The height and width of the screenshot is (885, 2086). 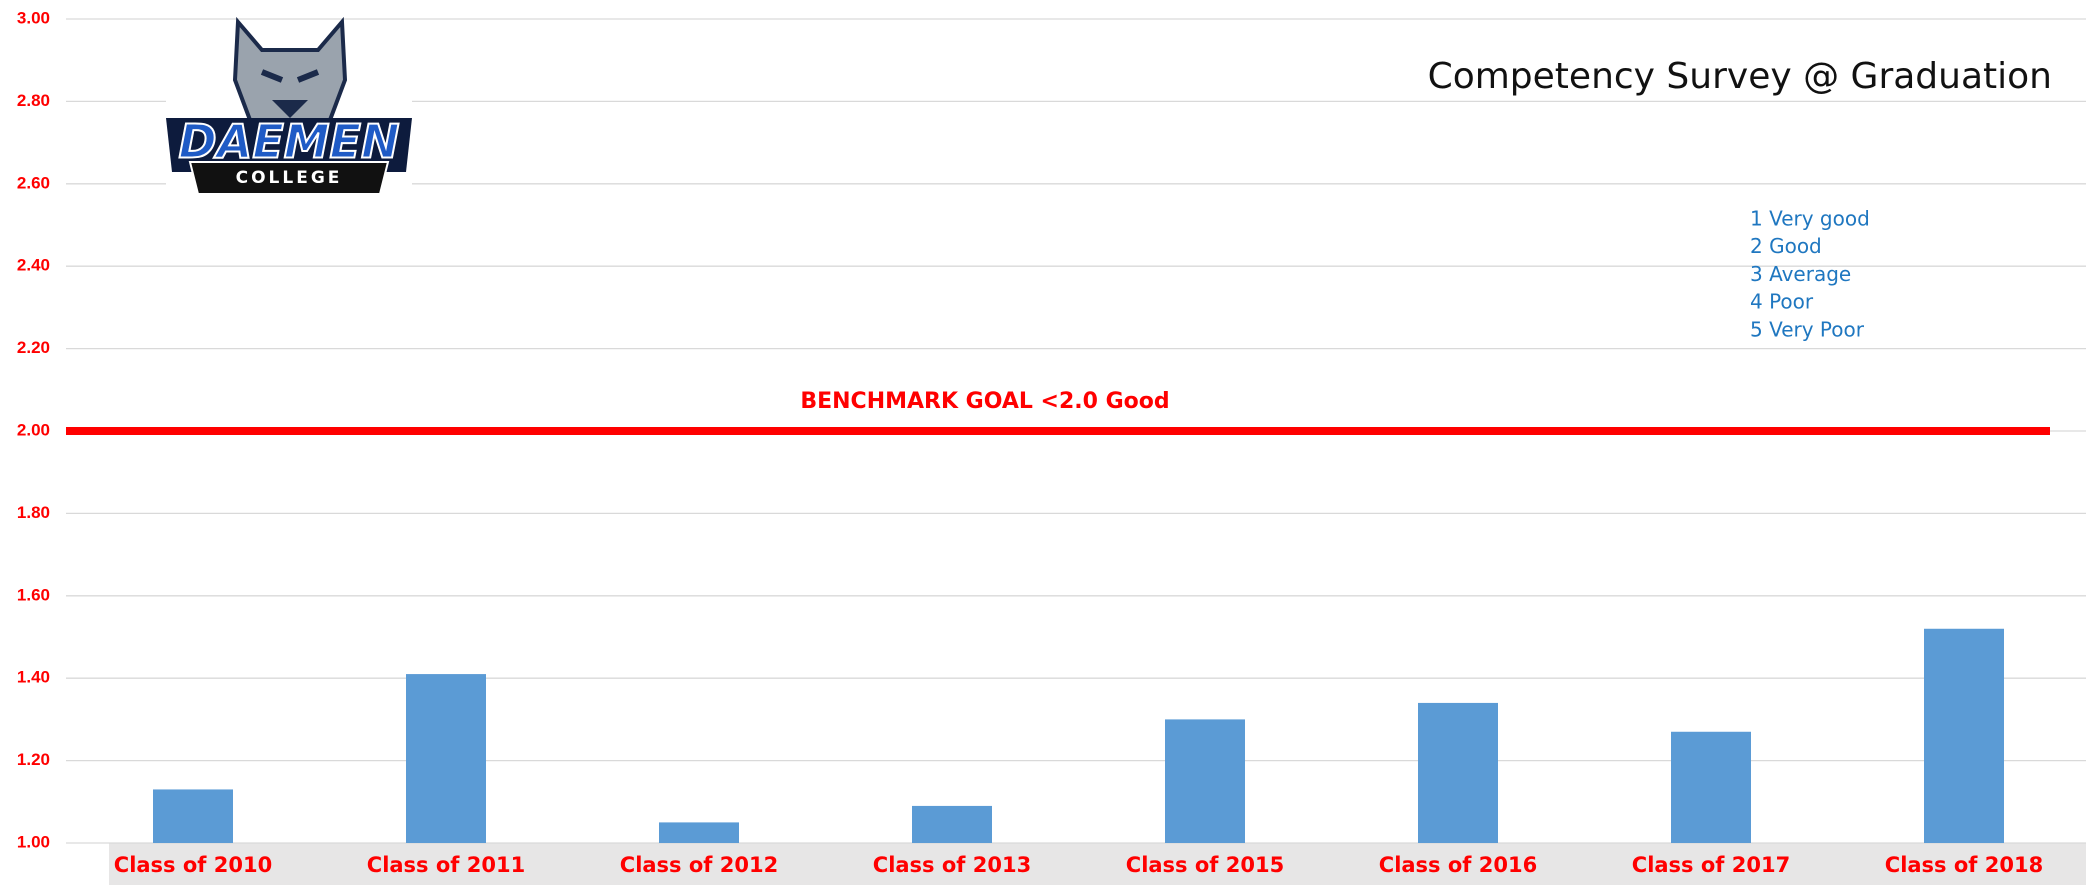 What do you see at coordinates (290, 109) in the screenshot?
I see `logo-mouth` at bounding box center [290, 109].